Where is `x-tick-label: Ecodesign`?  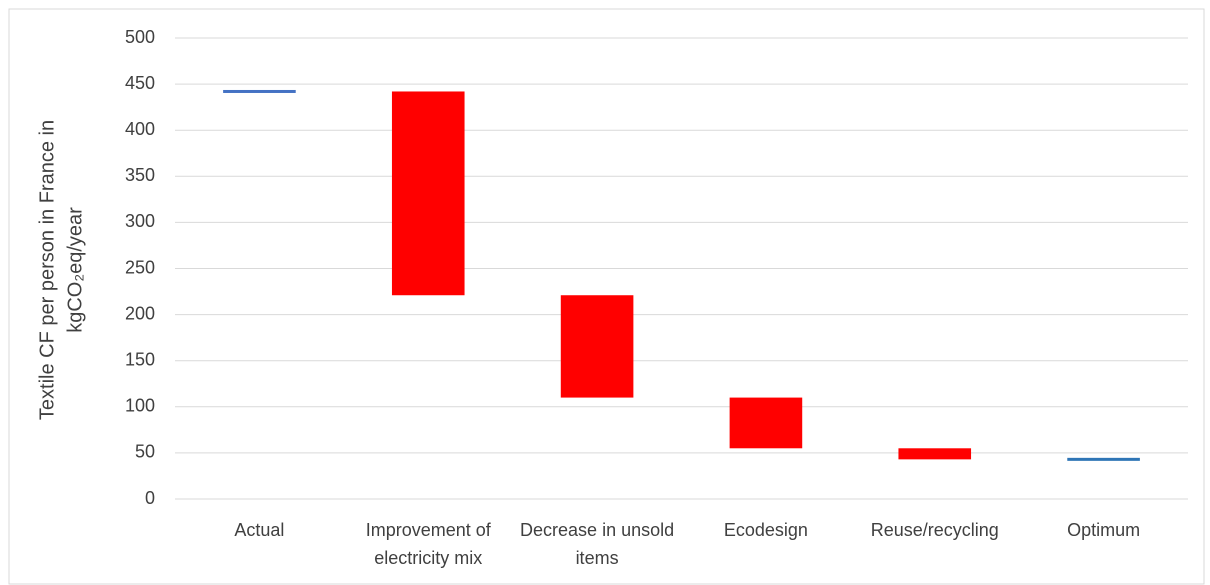
x-tick-label: Ecodesign is located at coordinates (765, 530).